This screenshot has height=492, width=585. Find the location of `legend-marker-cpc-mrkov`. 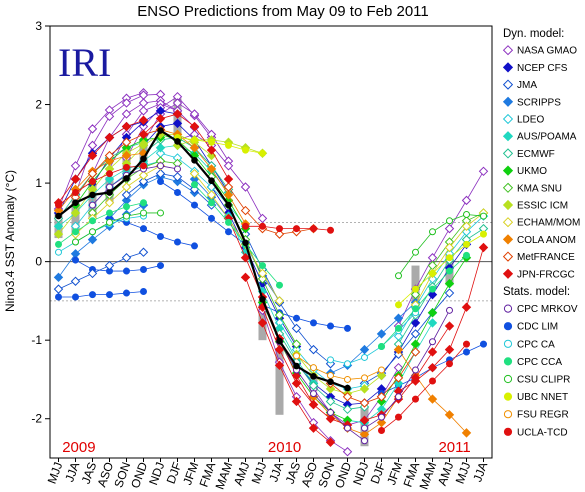

legend-marker-cpc-mrkov is located at coordinates (508, 308).